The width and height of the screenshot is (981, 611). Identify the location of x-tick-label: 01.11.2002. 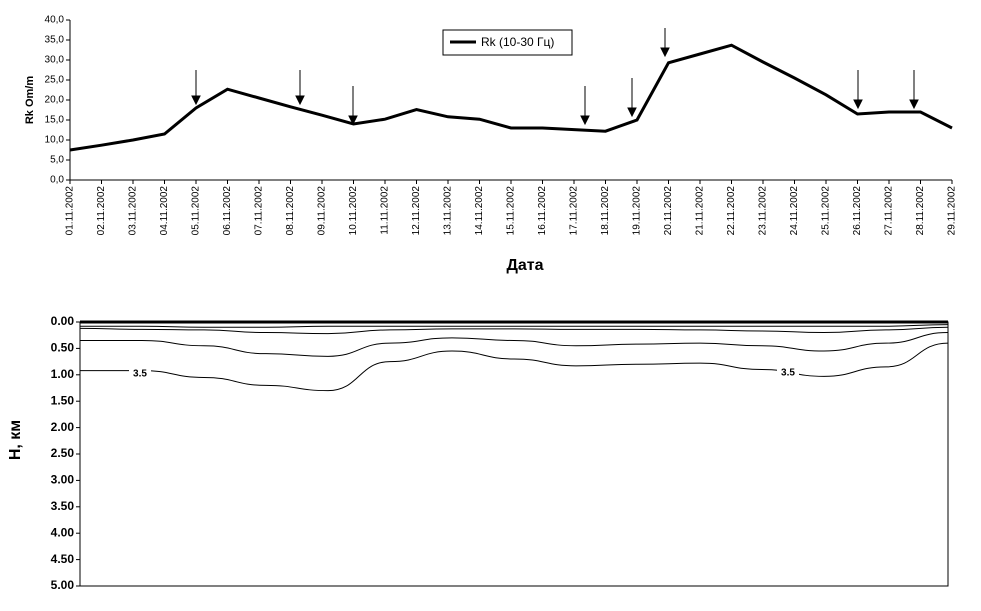
(70, 211).